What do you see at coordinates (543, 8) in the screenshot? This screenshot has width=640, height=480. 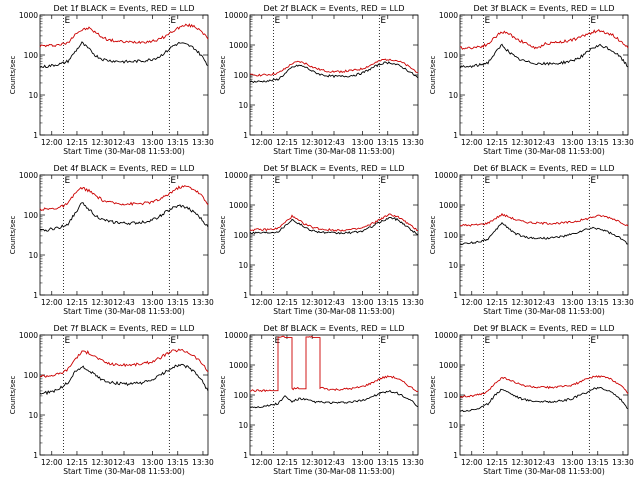 I see `panel-title: Det 3f BLACK = Events, RED = LLD` at bounding box center [543, 8].